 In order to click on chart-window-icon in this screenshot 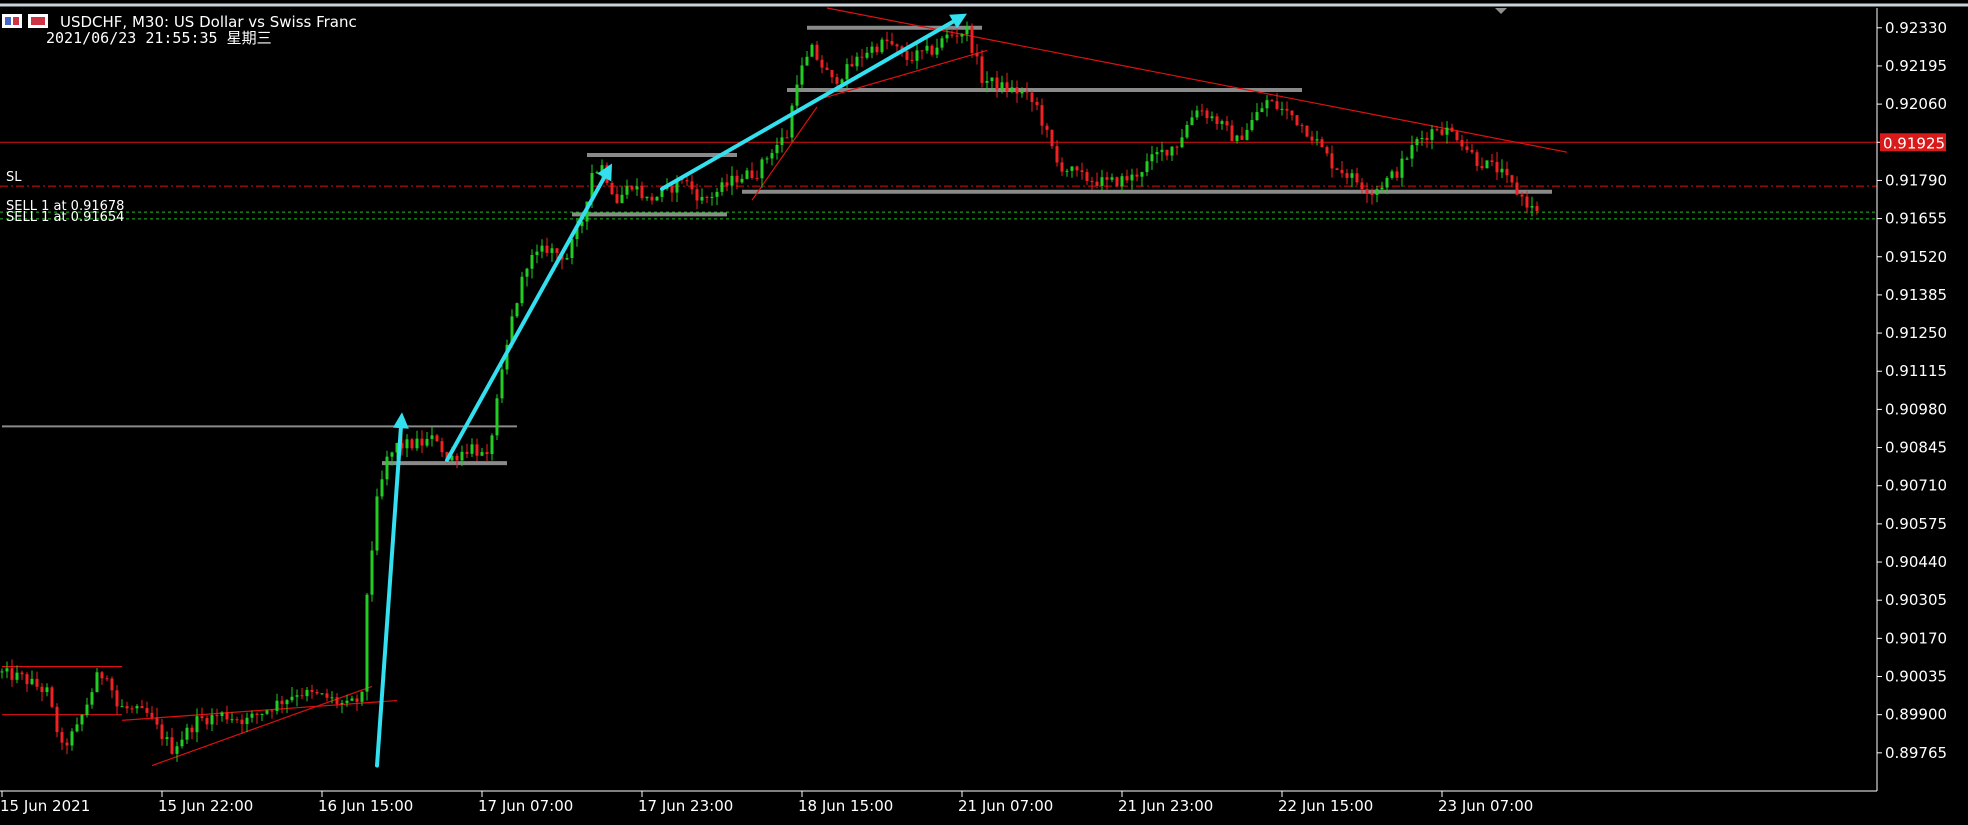, I will do `click(25, 21)`.